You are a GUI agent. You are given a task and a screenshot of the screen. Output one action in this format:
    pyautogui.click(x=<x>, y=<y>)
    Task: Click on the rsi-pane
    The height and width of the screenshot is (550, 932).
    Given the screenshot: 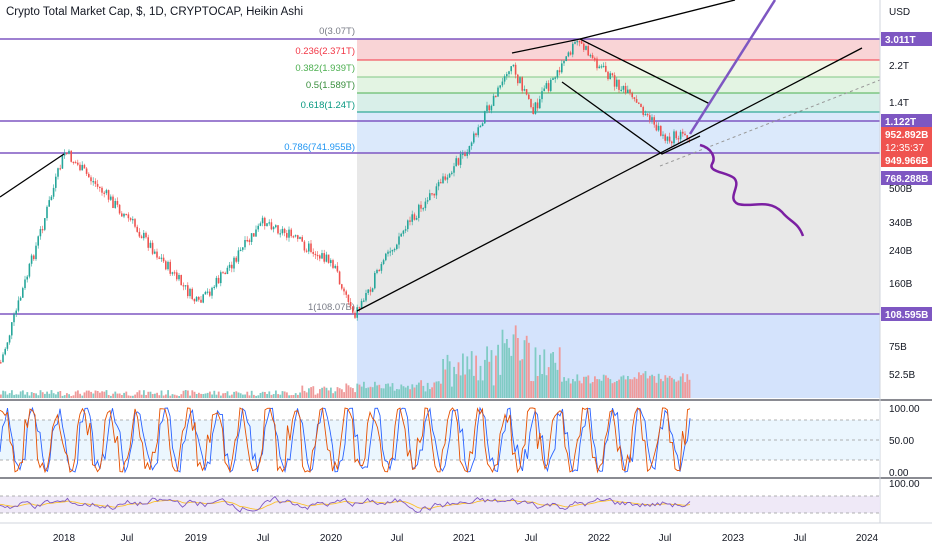 What is the action you would take?
    pyautogui.click(x=440, y=504)
    